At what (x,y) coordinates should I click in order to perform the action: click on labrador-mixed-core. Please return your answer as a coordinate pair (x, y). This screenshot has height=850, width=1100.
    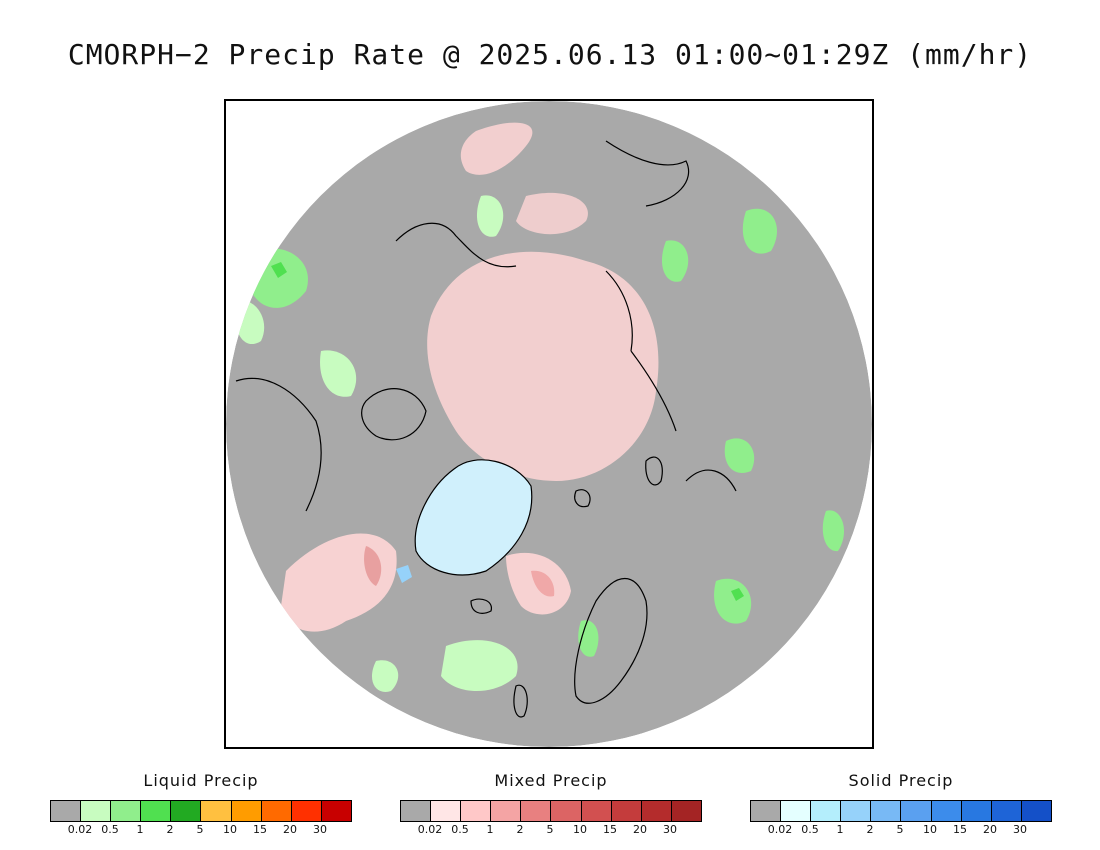
    Looking at the image, I should click on (373, 566).